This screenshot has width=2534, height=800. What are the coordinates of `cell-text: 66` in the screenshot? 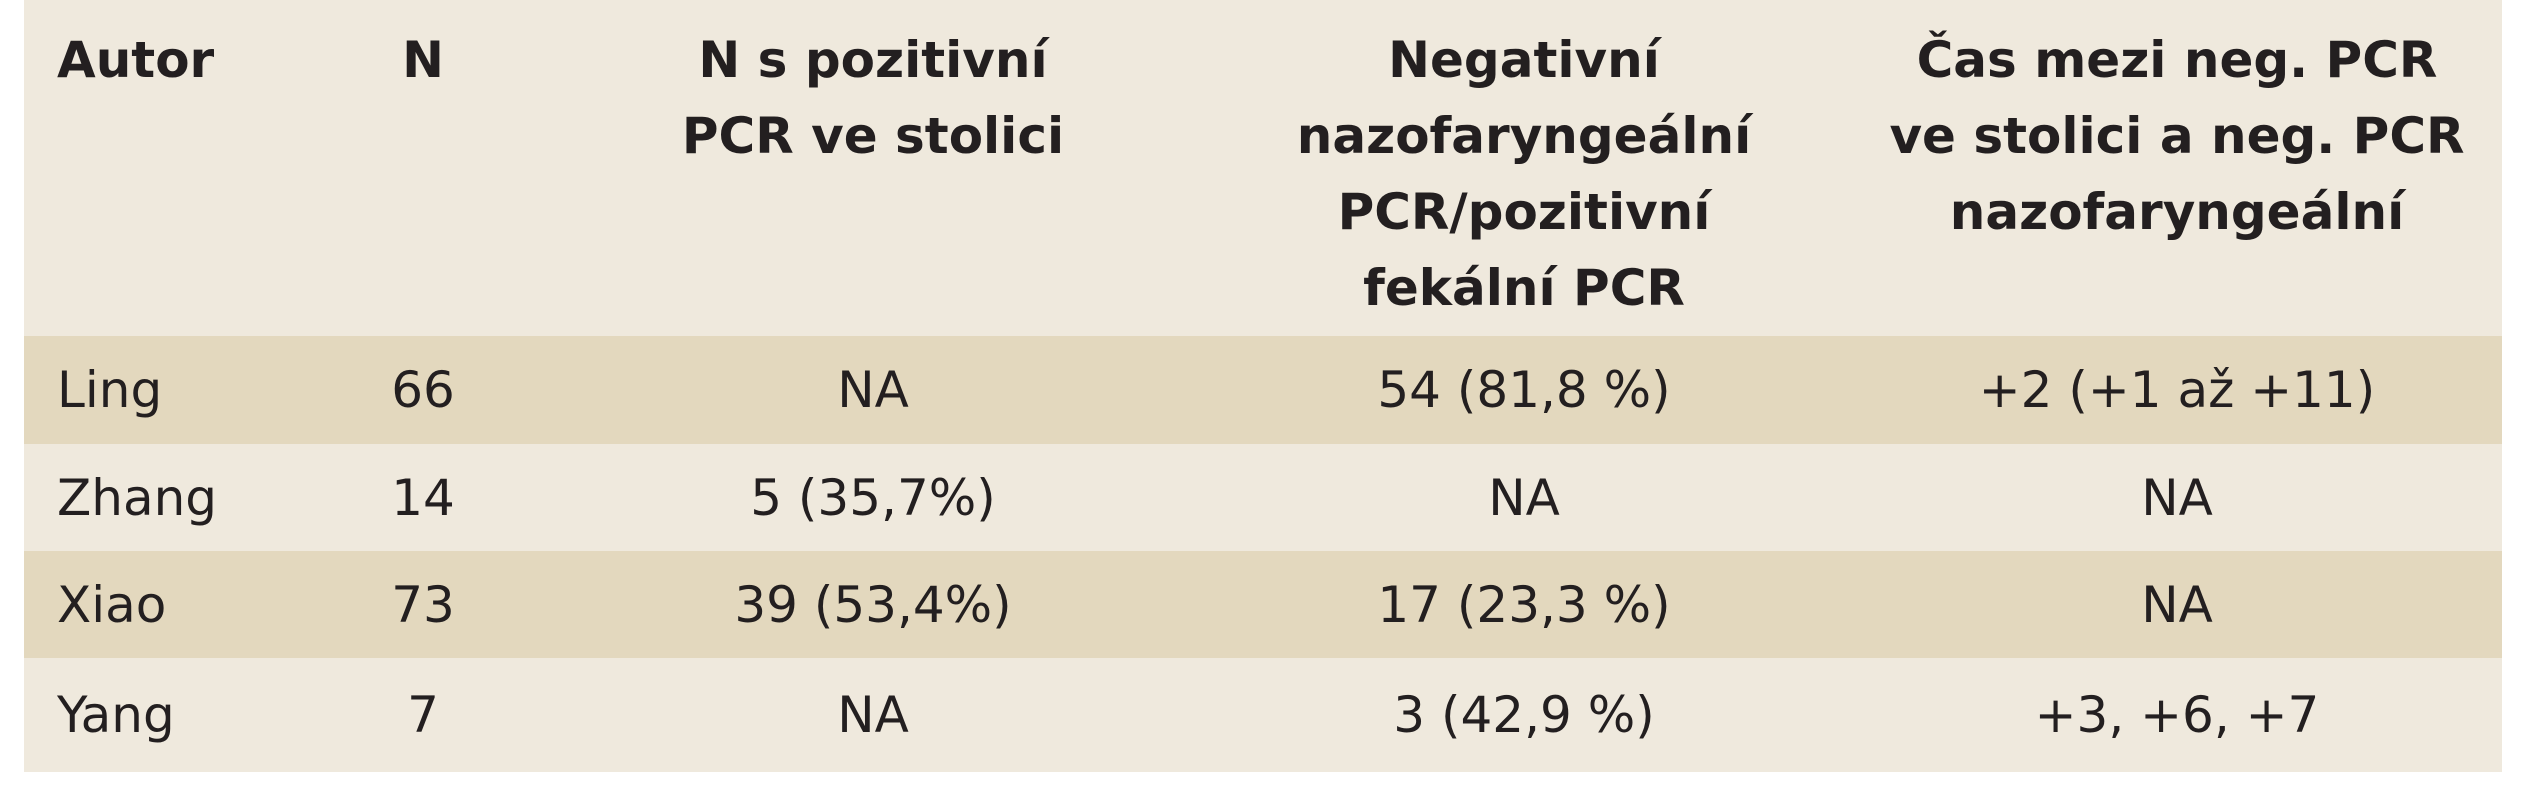 It's located at (423, 390).